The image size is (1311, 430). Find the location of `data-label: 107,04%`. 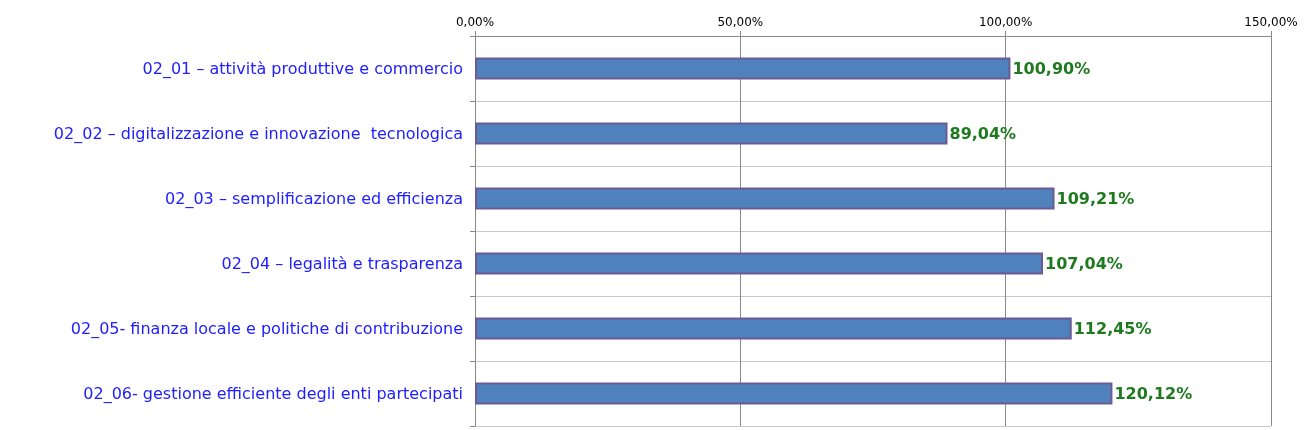

data-label: 107,04% is located at coordinates (1084, 263).